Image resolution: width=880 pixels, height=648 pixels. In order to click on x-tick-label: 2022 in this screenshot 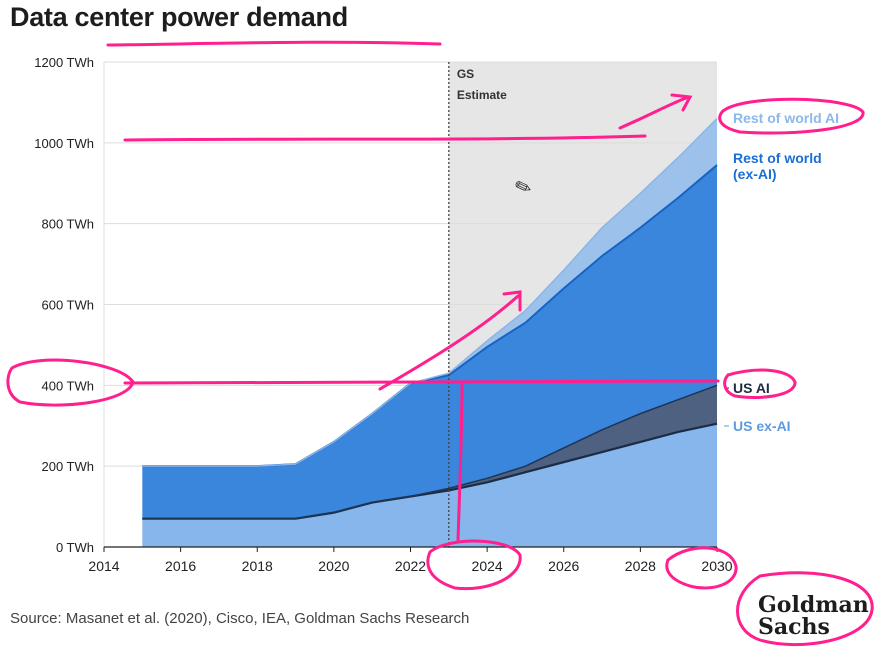, I will do `click(410, 566)`.